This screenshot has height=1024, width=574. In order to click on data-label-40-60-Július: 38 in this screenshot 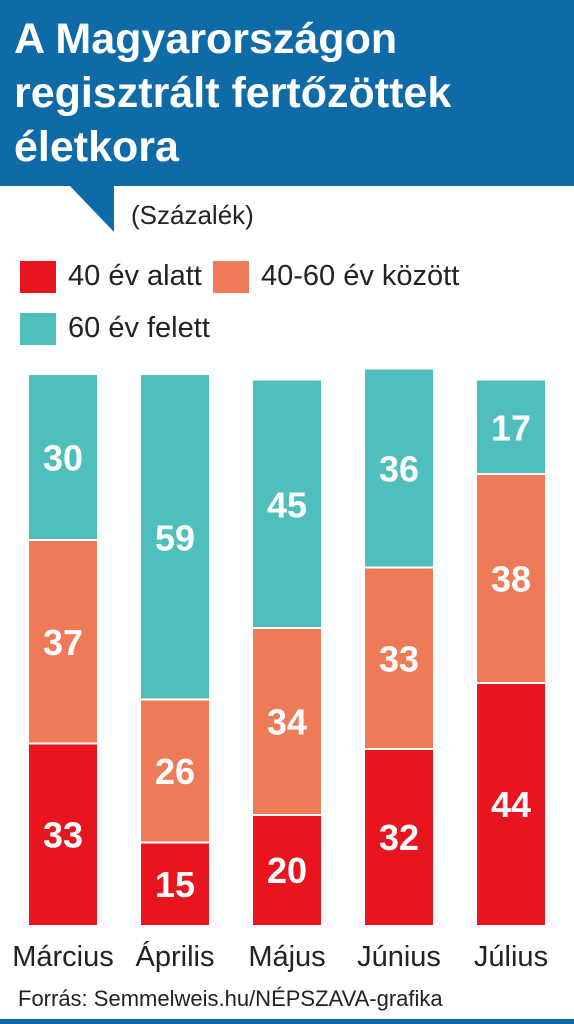, I will do `click(511, 579)`.